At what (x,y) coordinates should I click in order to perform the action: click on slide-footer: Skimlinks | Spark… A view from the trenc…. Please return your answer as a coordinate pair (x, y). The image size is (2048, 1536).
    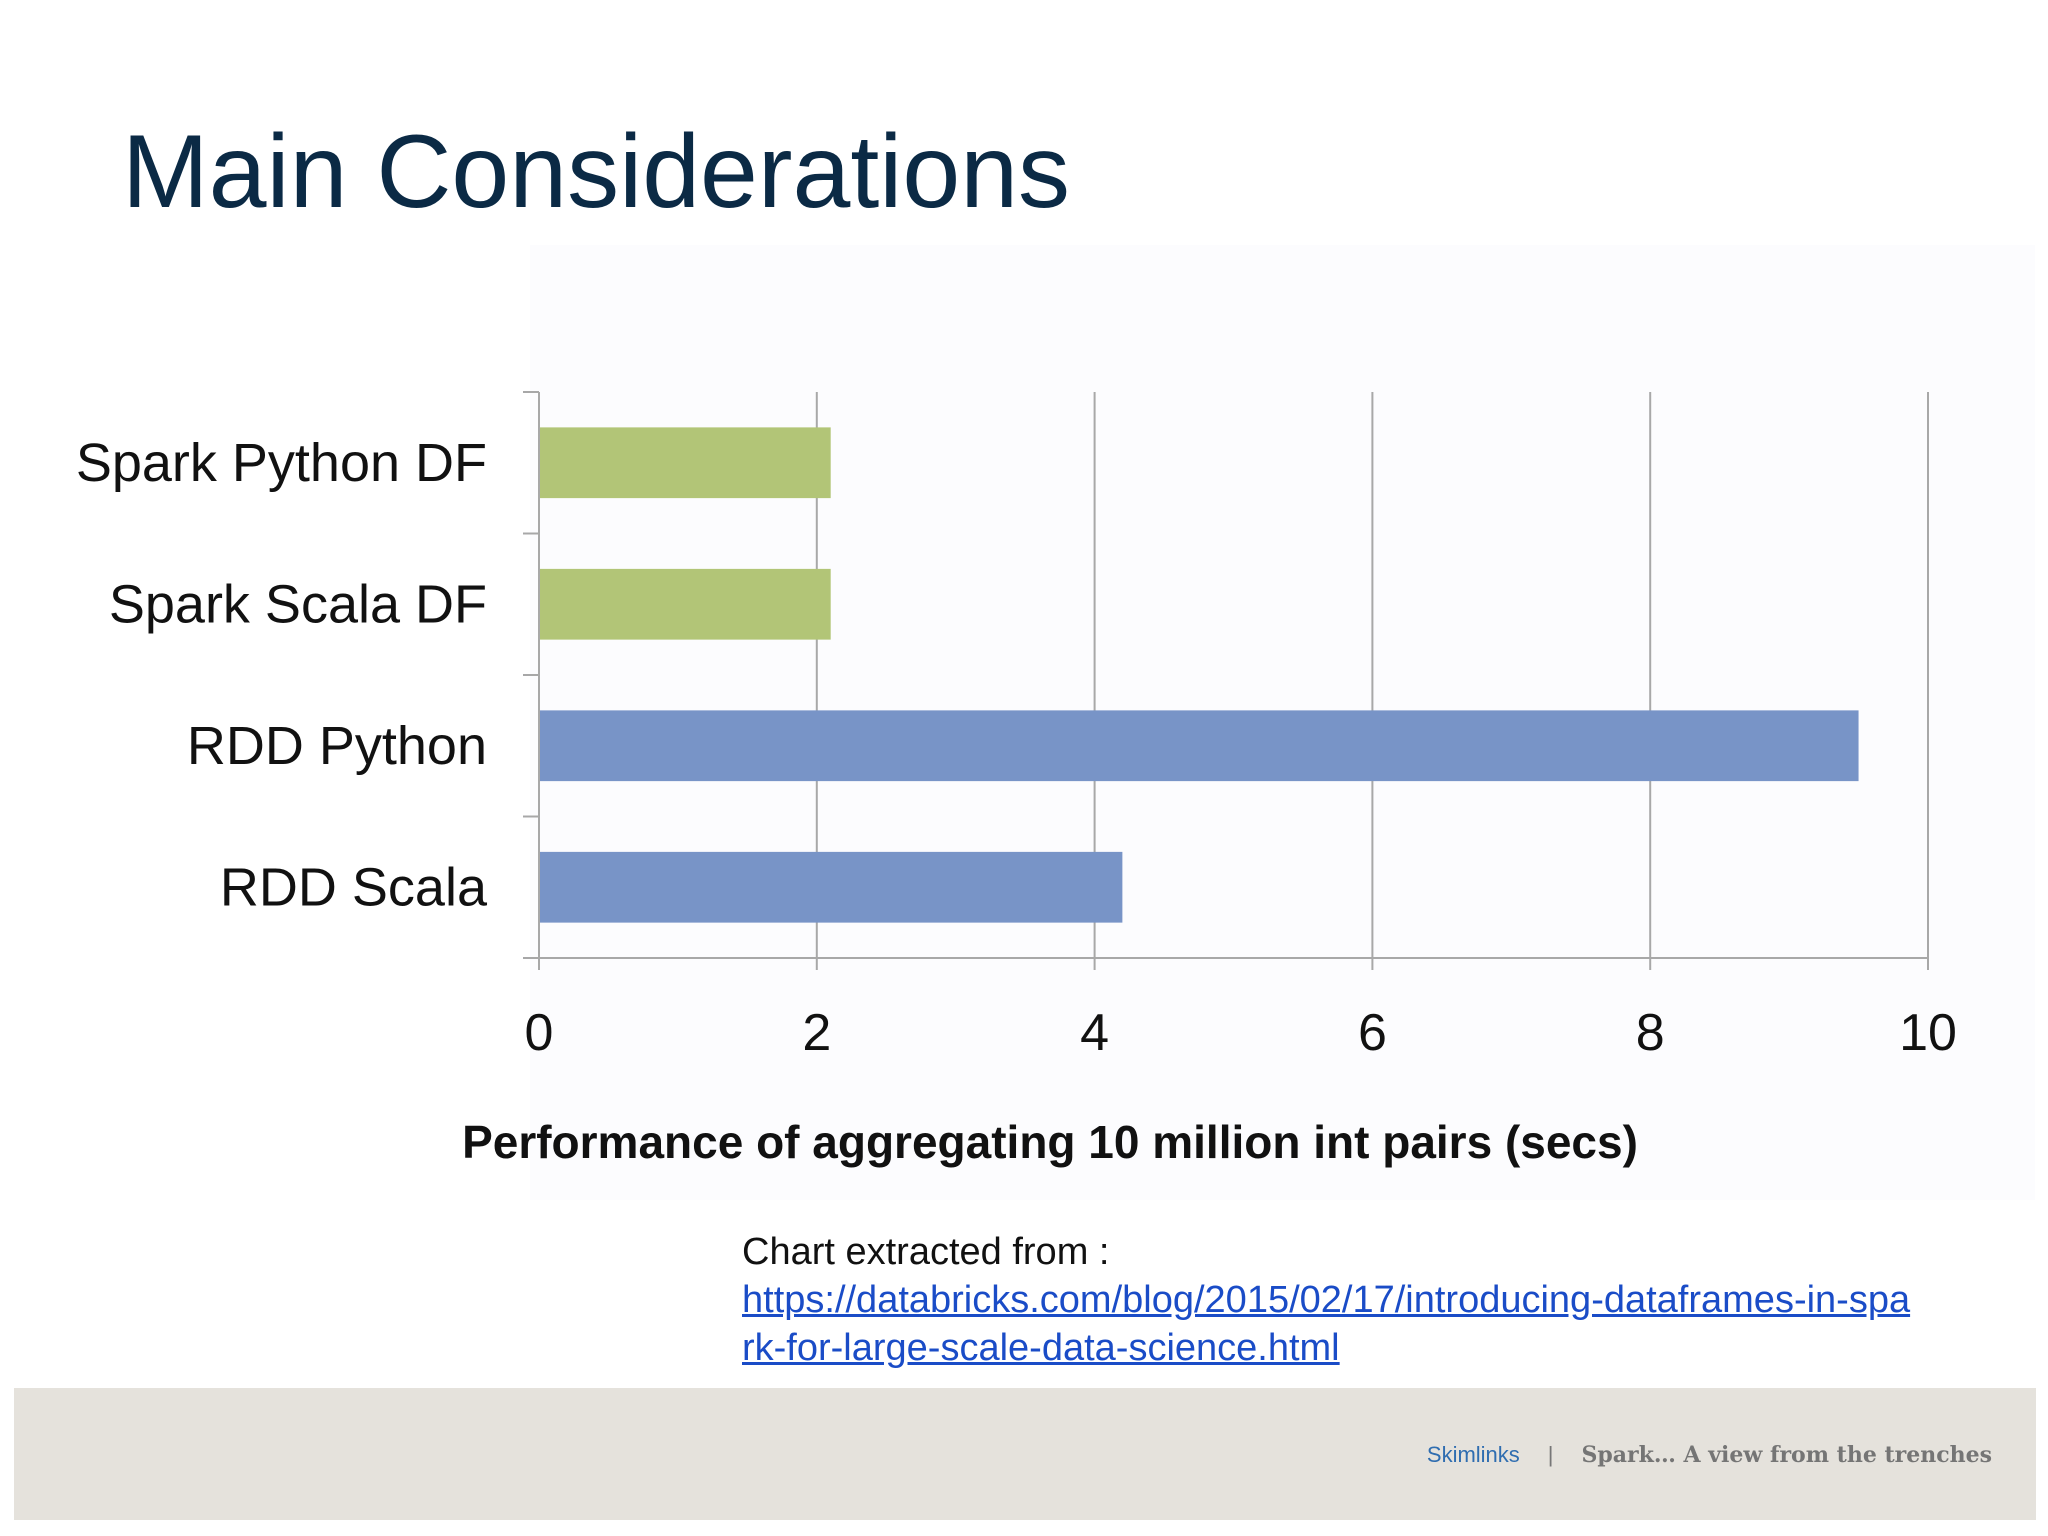
    Looking at the image, I should click on (1025, 1454).